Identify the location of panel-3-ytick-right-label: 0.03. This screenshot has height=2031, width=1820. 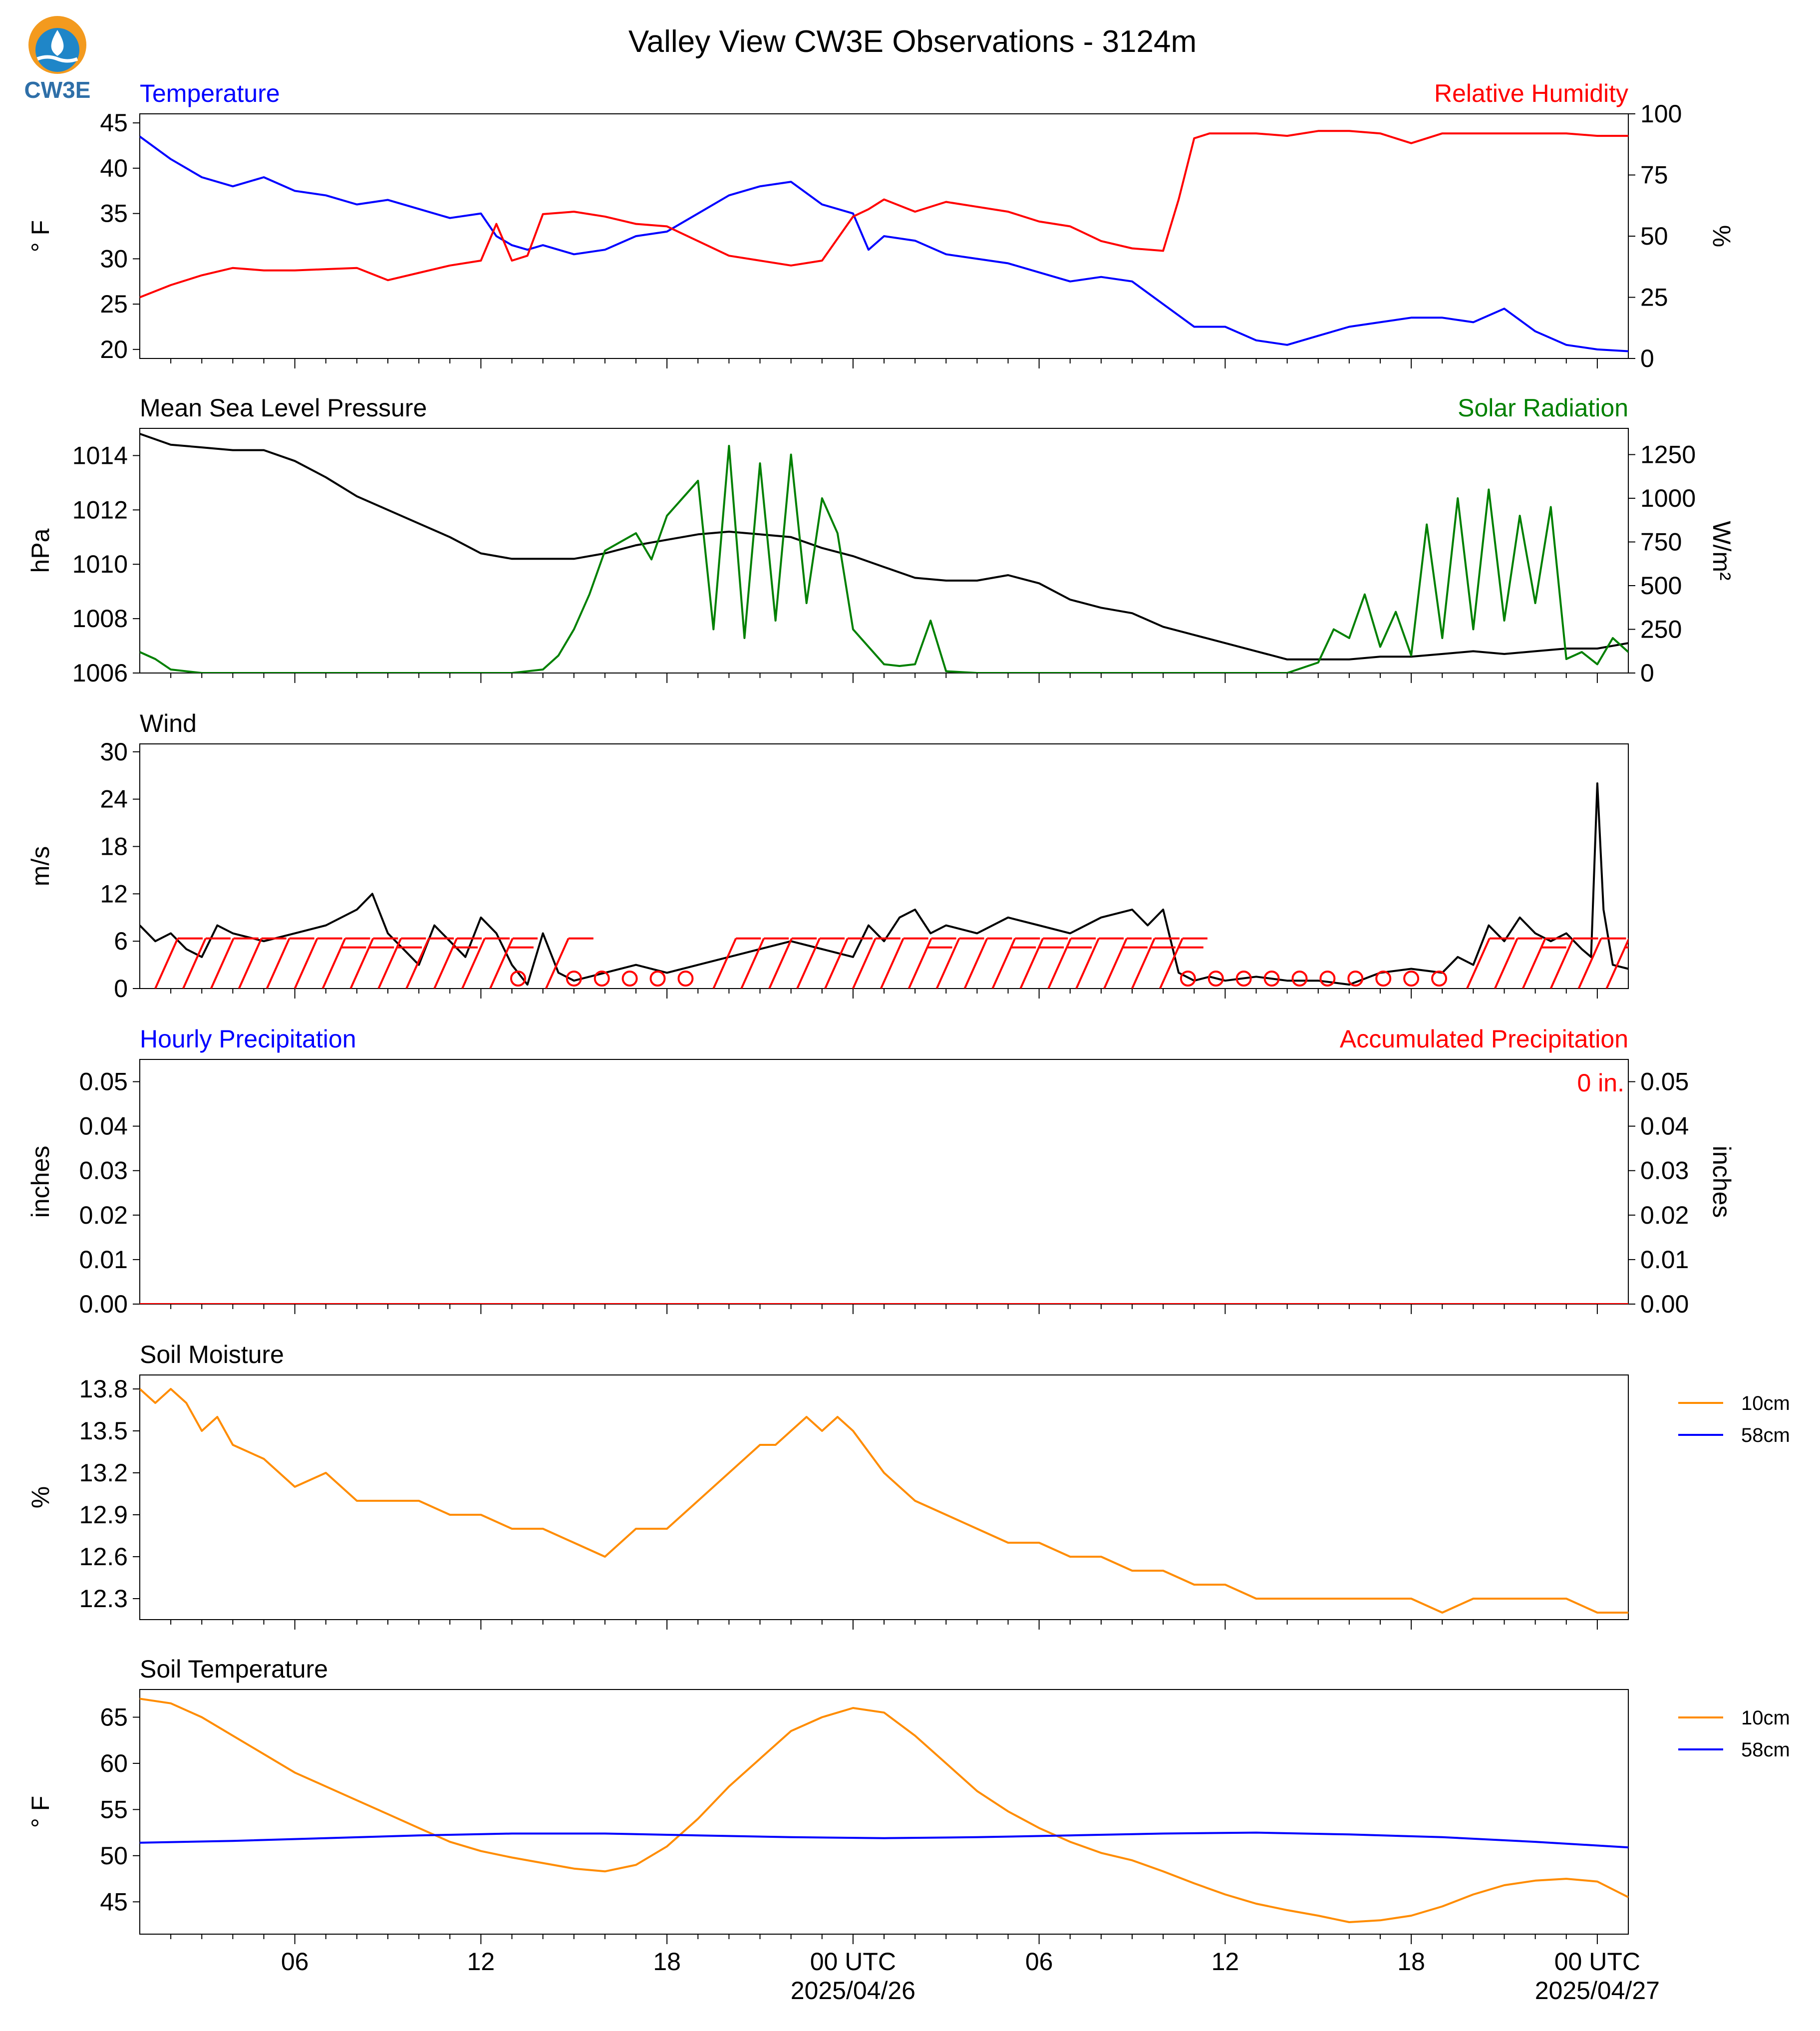
(1664, 1171).